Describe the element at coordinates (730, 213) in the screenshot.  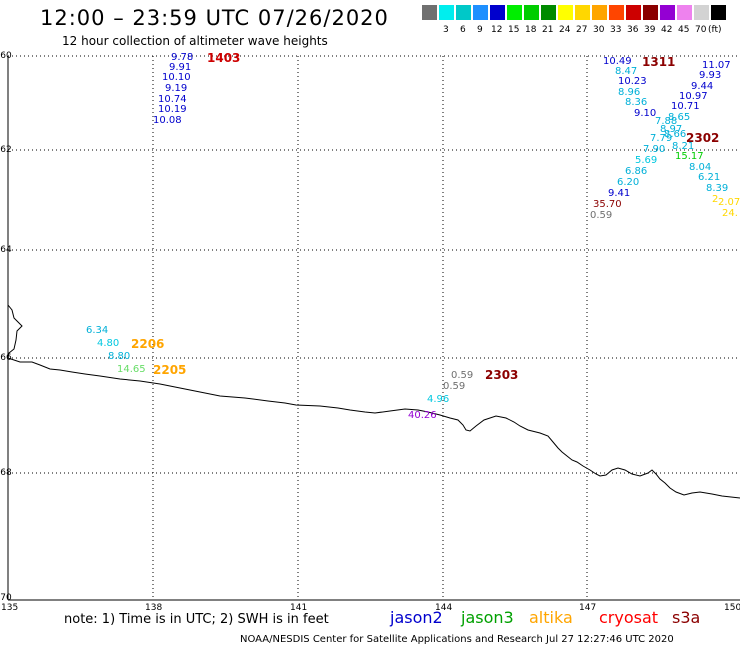
I see `wave-height-label: 24.` at that location.